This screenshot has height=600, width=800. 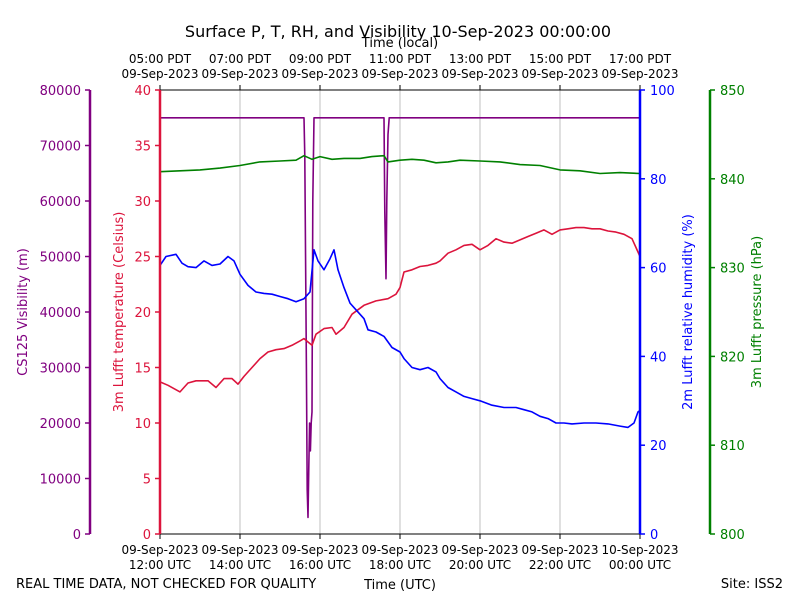 What do you see at coordinates (142, 313) in the screenshot?
I see `temperature-tick-label: 20` at bounding box center [142, 313].